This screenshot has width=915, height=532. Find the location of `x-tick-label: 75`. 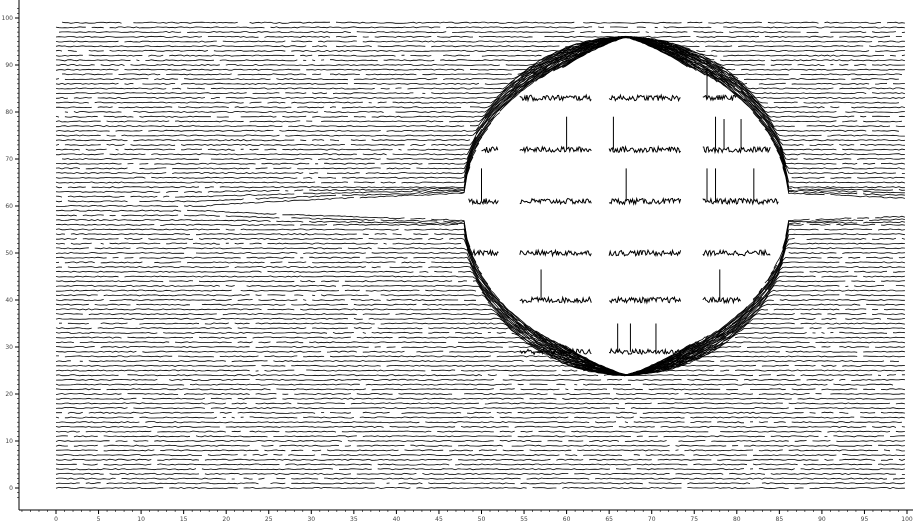

x-tick-label: 75 is located at coordinates (694, 519).